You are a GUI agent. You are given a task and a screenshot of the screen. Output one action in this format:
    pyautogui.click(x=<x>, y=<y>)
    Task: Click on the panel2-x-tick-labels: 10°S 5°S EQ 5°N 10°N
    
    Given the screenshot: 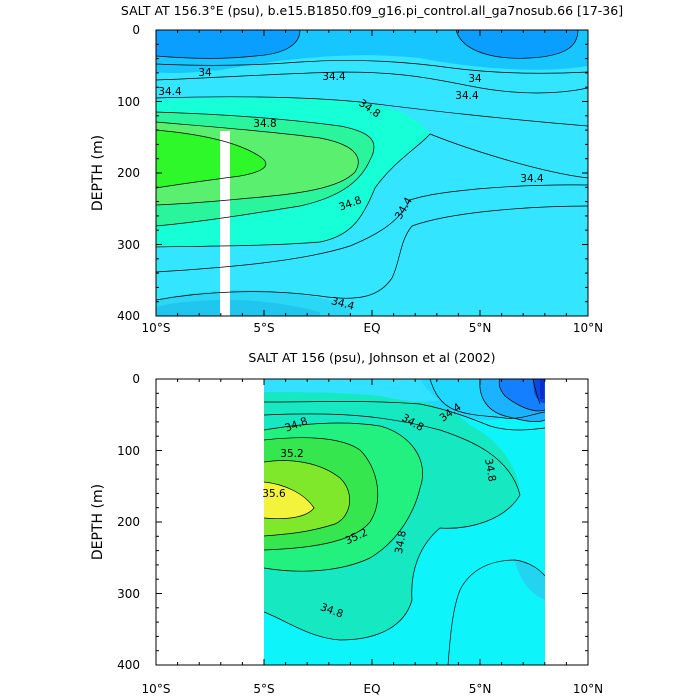 What is the action you would take?
    pyautogui.click(x=373, y=689)
    